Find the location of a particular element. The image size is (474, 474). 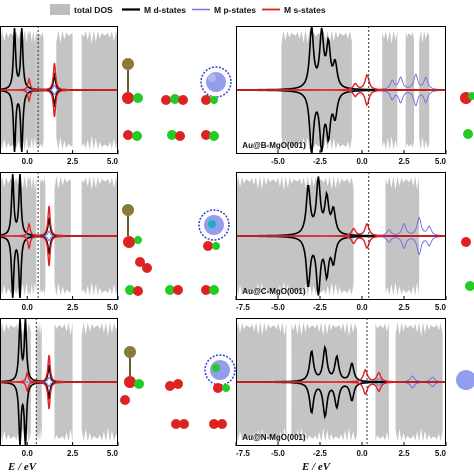

dos-panel-left-row-3: 0.0 2.5 5.0 is located at coordinates (59, 388).